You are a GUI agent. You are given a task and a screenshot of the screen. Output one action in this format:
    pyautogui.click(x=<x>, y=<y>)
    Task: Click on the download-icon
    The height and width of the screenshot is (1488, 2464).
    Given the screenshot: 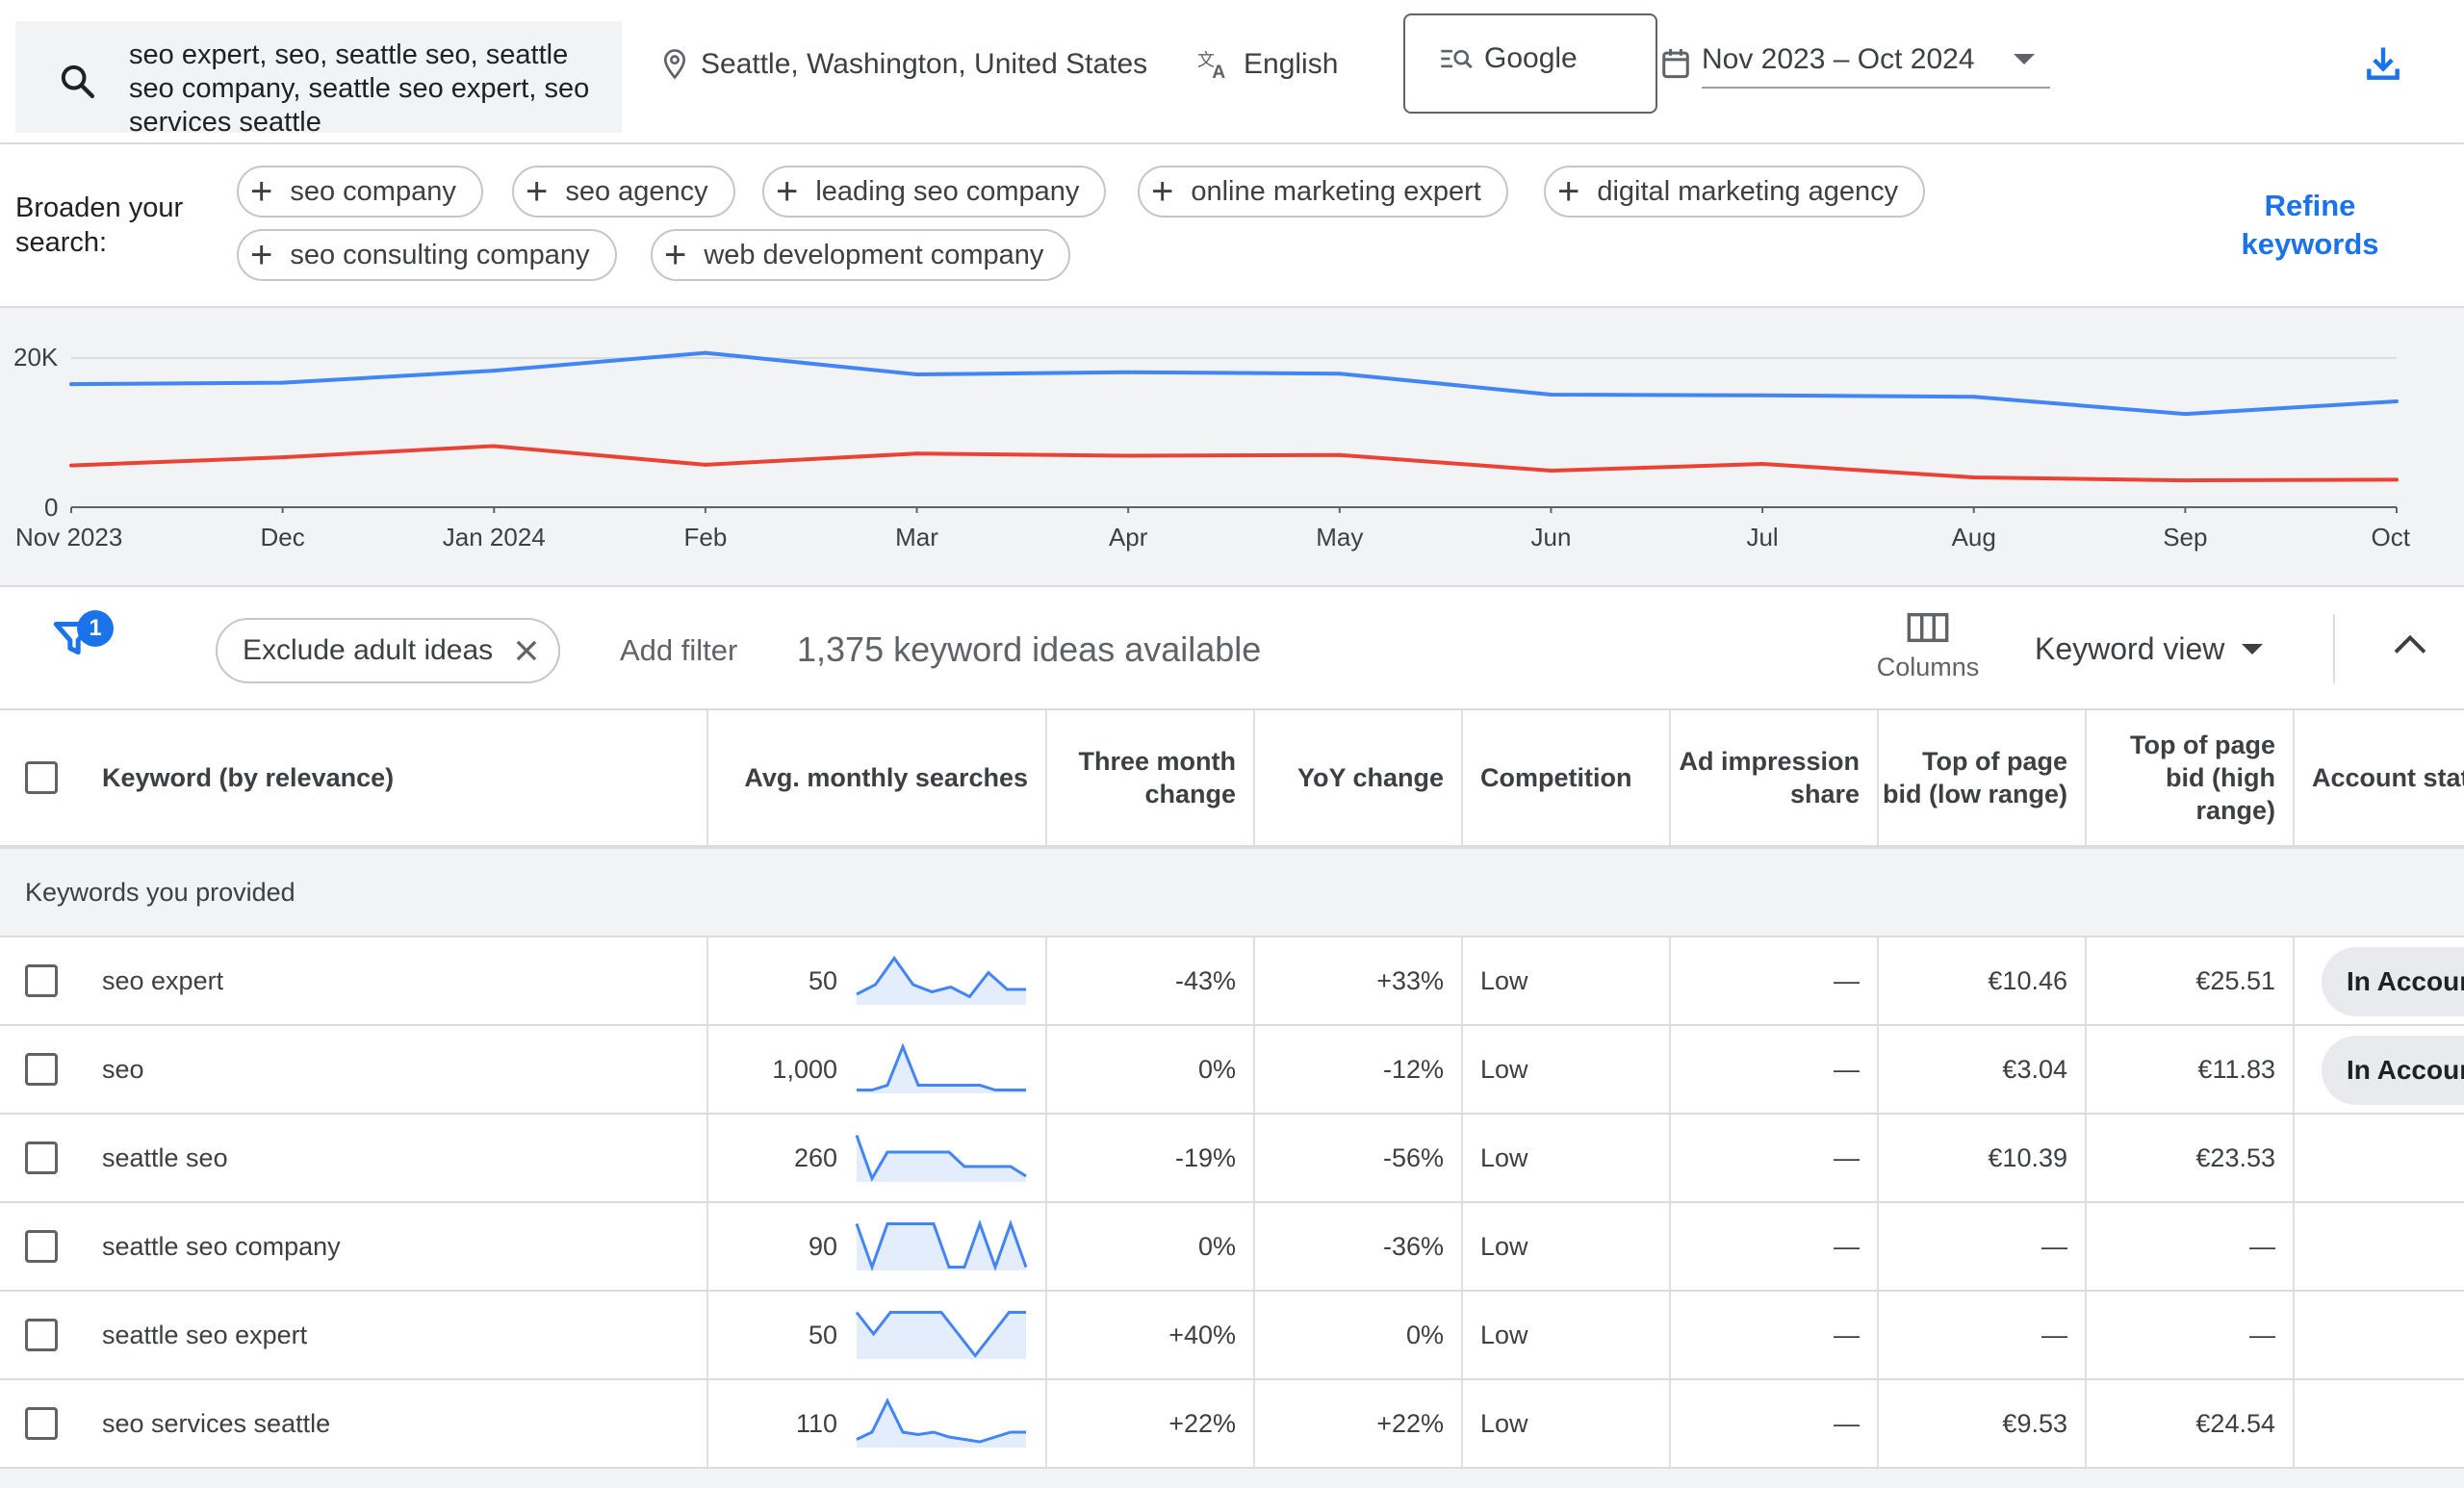 What is the action you would take?
    pyautogui.click(x=2383, y=64)
    